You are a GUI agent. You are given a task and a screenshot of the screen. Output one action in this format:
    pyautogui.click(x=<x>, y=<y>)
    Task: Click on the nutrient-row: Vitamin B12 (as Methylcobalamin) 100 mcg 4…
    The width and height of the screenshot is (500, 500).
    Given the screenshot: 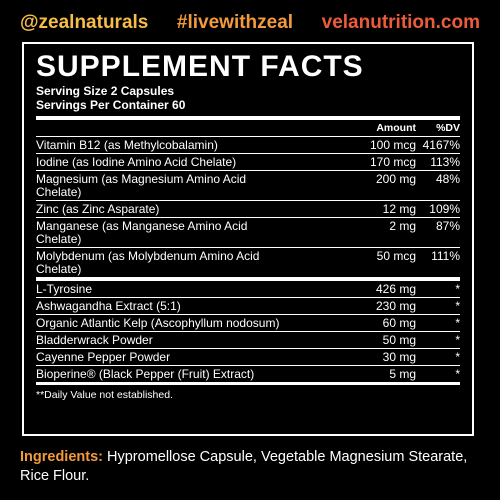 What is the action you would take?
    pyautogui.click(x=248, y=145)
    